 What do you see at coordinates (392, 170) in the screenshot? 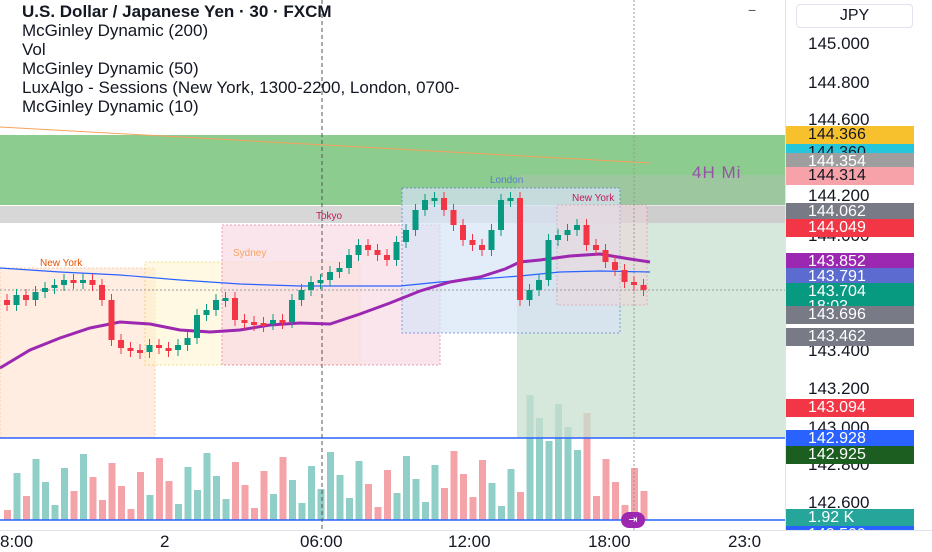
I see `supply-zone-green` at bounding box center [392, 170].